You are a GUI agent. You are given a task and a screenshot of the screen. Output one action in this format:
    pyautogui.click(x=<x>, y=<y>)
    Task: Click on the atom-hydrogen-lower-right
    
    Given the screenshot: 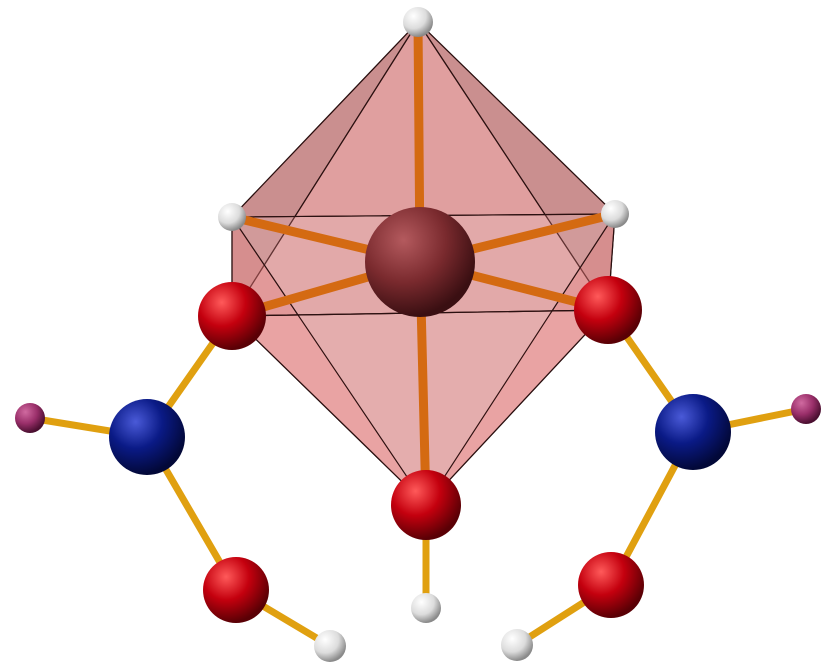 What is the action you would take?
    pyautogui.click(x=517, y=645)
    